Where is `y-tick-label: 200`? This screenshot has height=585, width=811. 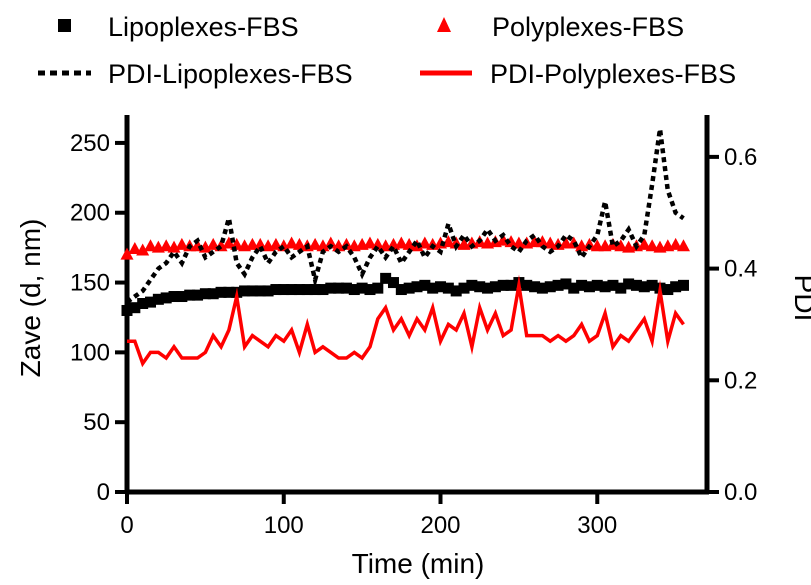 y-tick-label: 200 is located at coordinates (90, 213).